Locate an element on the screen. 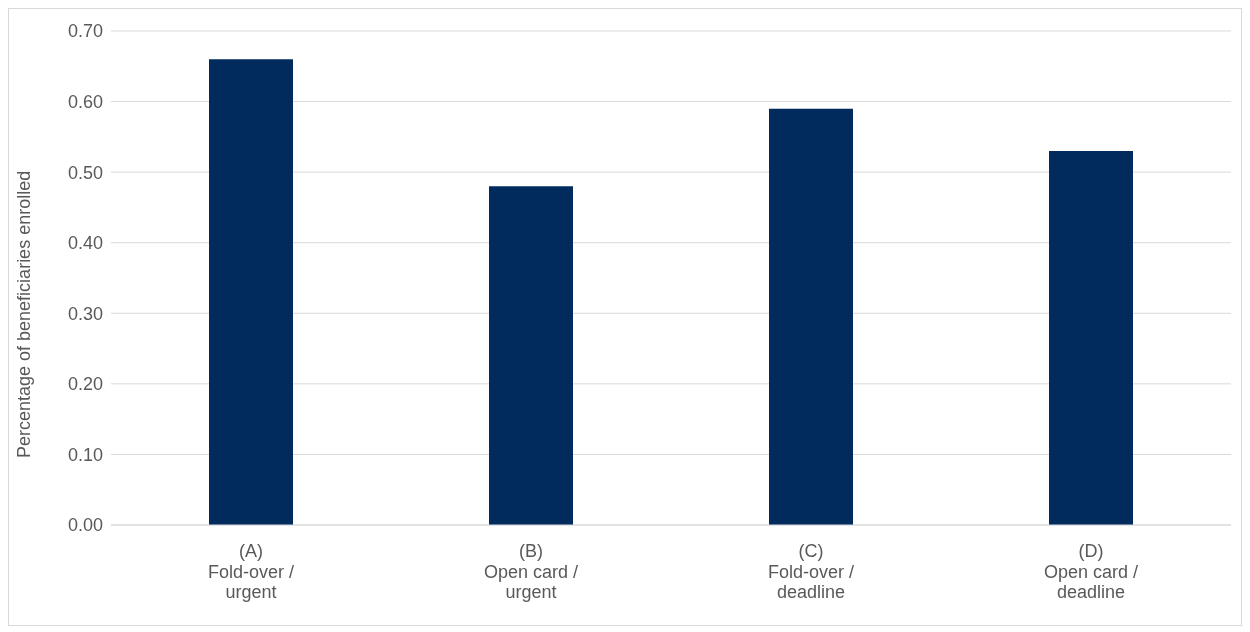 Image resolution: width=1250 pixels, height=632 pixels. y-tick-label: 0.20 is located at coordinates (85, 384).